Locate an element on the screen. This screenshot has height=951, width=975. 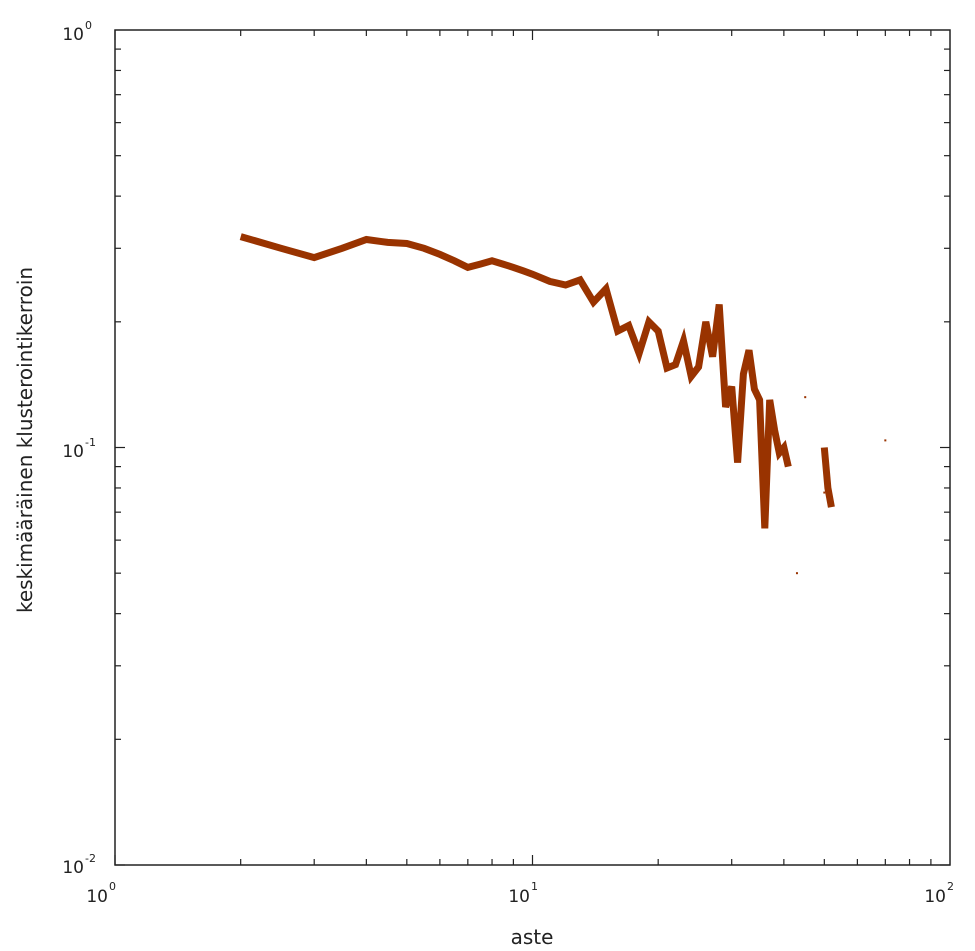
x-tick-exp: 2 is located at coordinates (950, 886).